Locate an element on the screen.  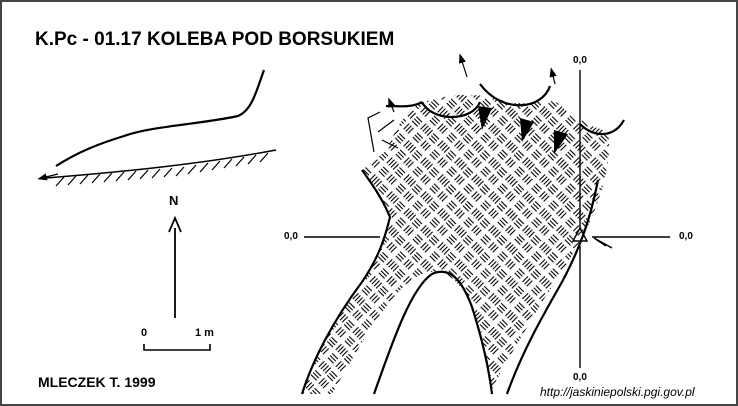
level-label-right: 0,0 is located at coordinates (686, 236).